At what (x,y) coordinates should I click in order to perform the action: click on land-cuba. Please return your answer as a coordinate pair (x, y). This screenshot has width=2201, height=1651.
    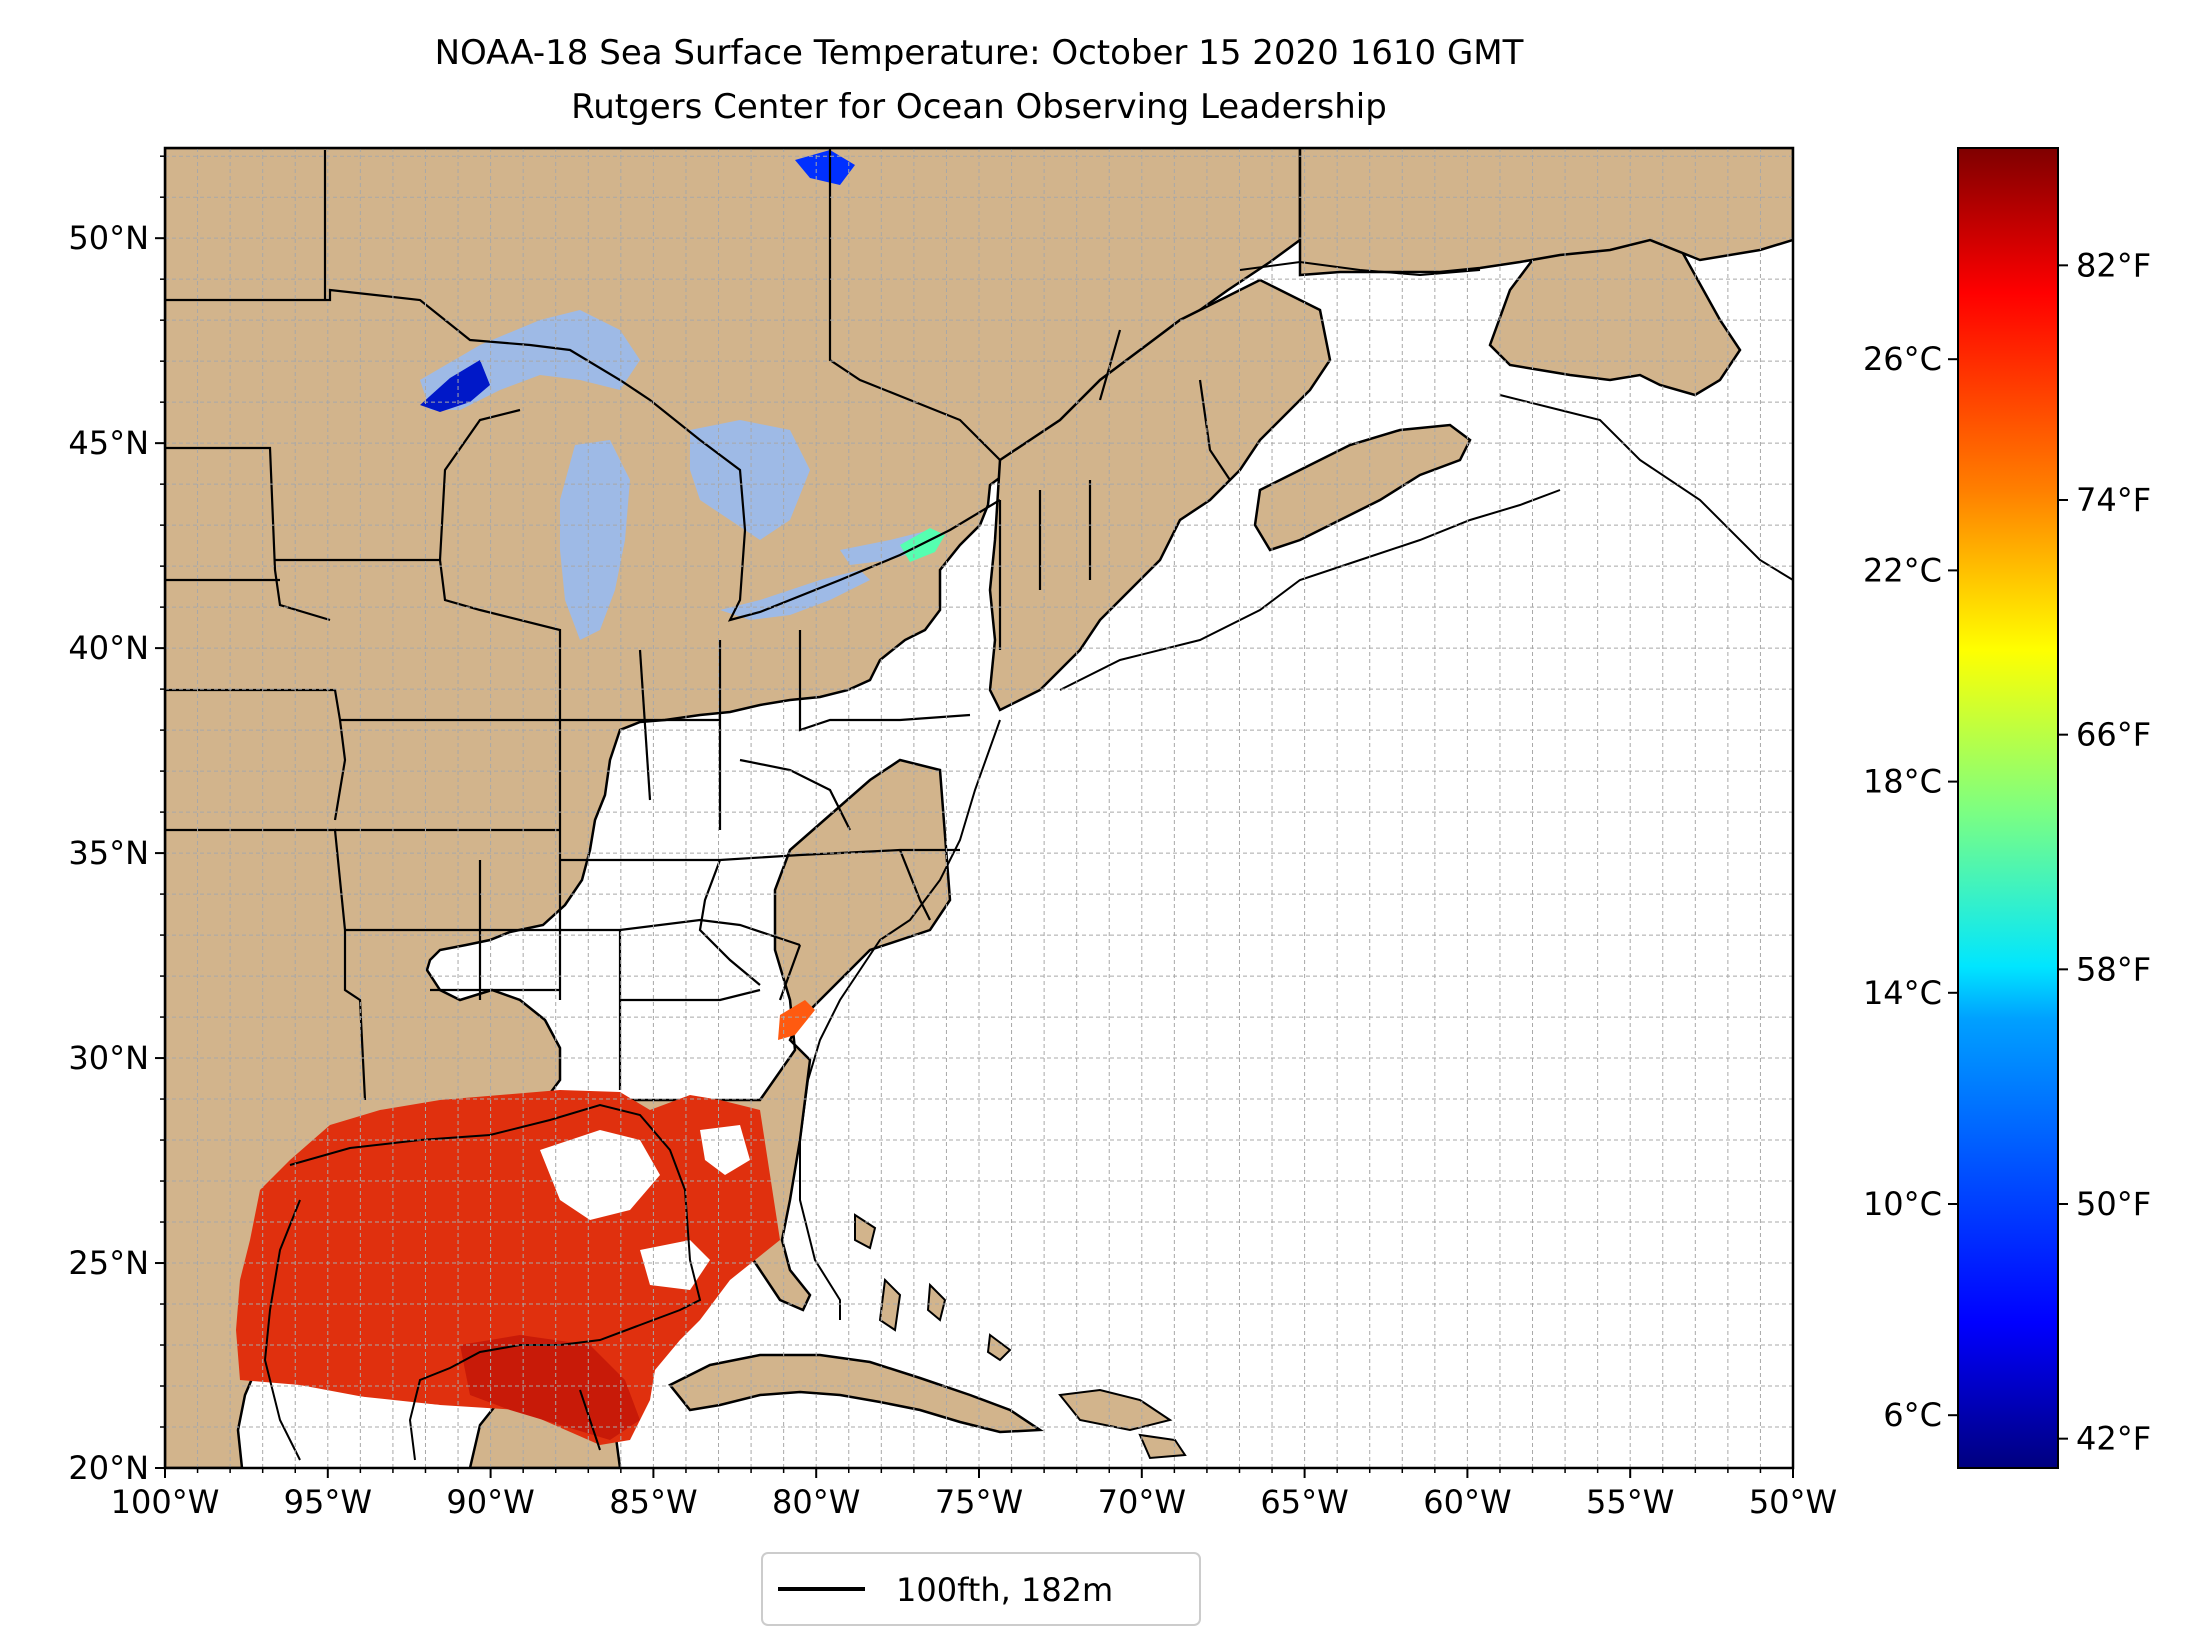
    Looking at the image, I should click on (856, 1393).